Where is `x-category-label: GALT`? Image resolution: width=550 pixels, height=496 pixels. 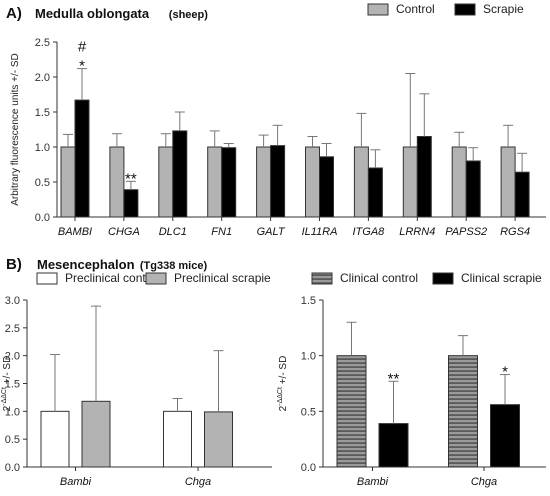
x-category-label: GALT is located at coordinates (271, 232).